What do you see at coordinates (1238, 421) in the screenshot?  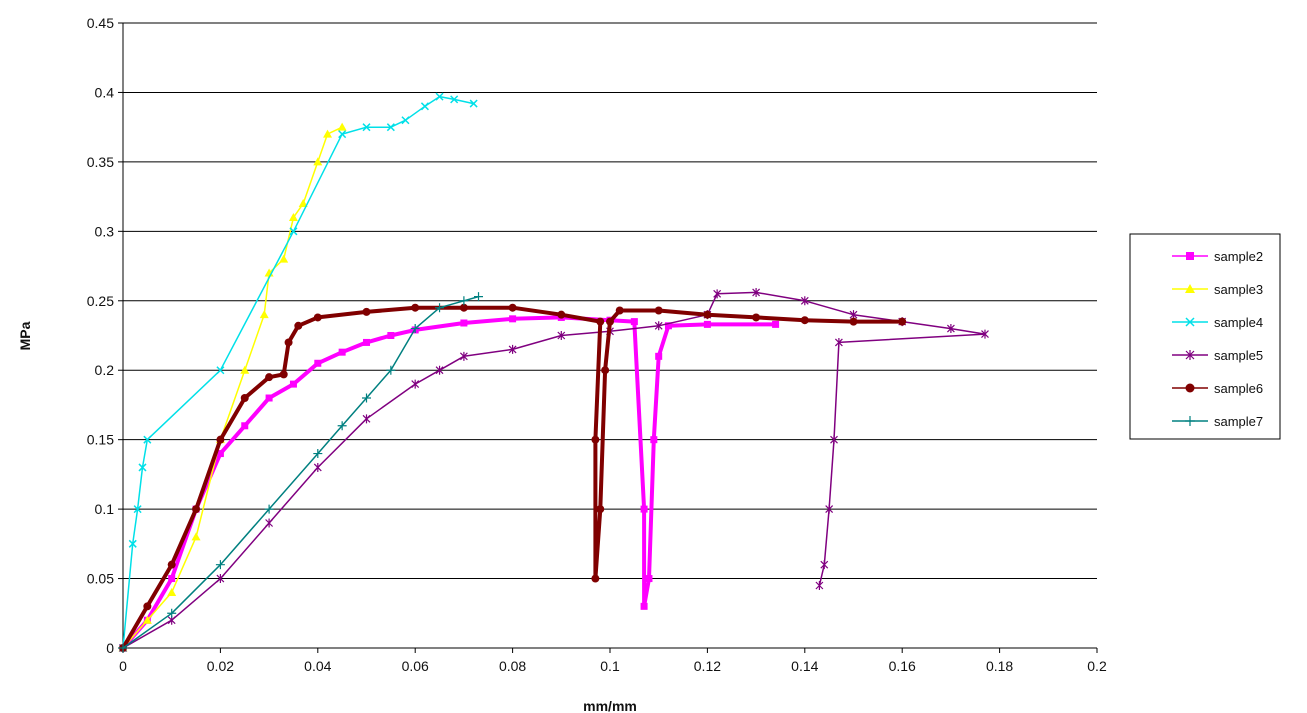 I see `legend-label: sample7` at bounding box center [1238, 421].